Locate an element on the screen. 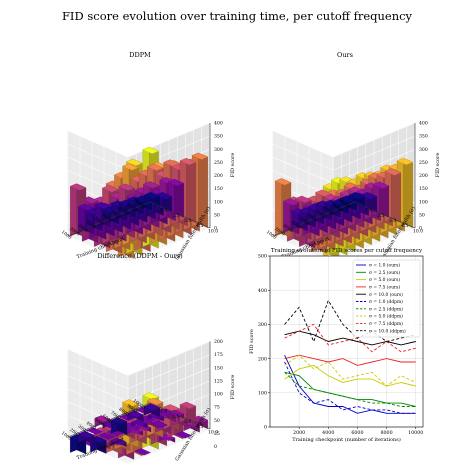  legend-label: σ = 2.5 (ours) is located at coordinates (384, 273).